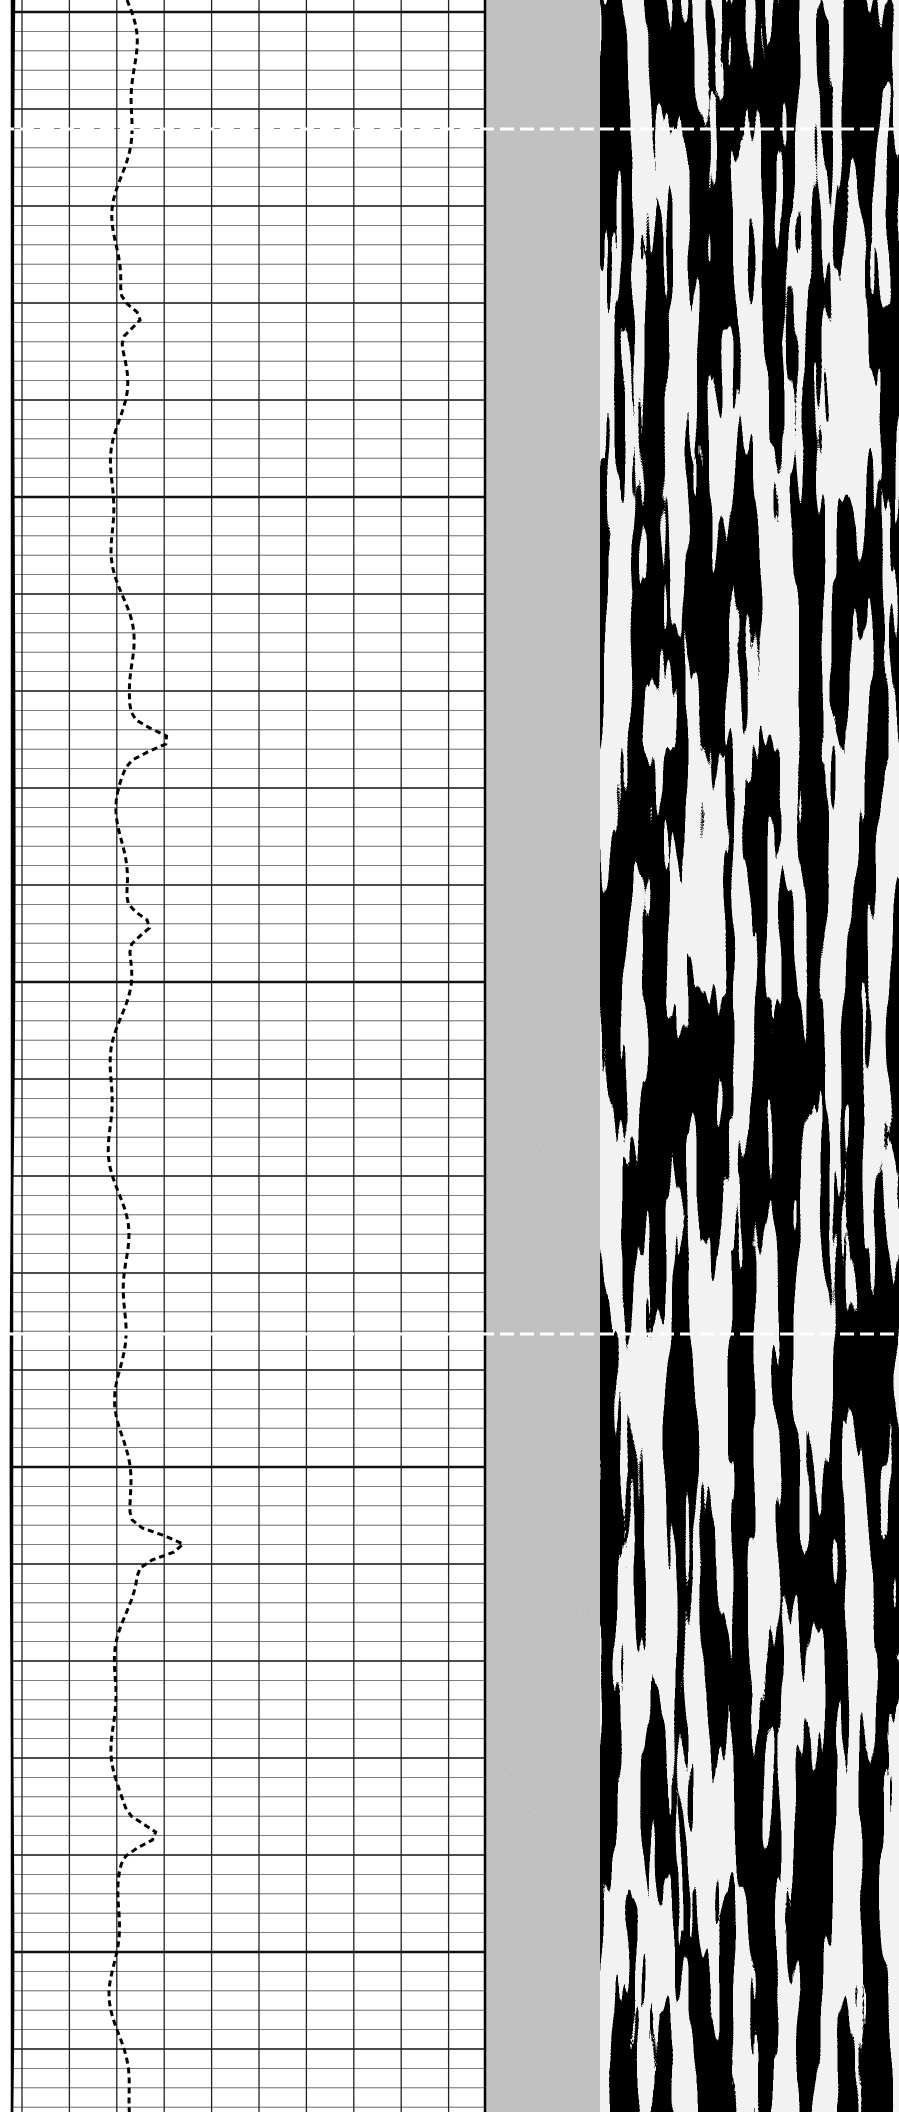 The height and width of the screenshot is (2112, 899). What do you see at coordinates (146, 1056) in the screenshot?
I see `log-curve` at bounding box center [146, 1056].